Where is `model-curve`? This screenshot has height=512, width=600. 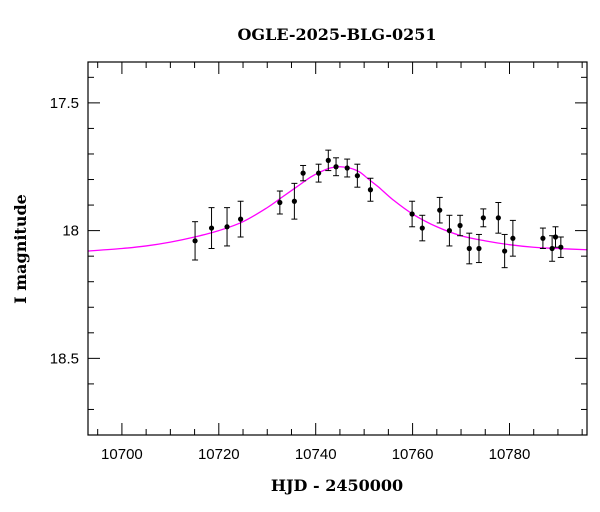
model-curve is located at coordinates (337, 209).